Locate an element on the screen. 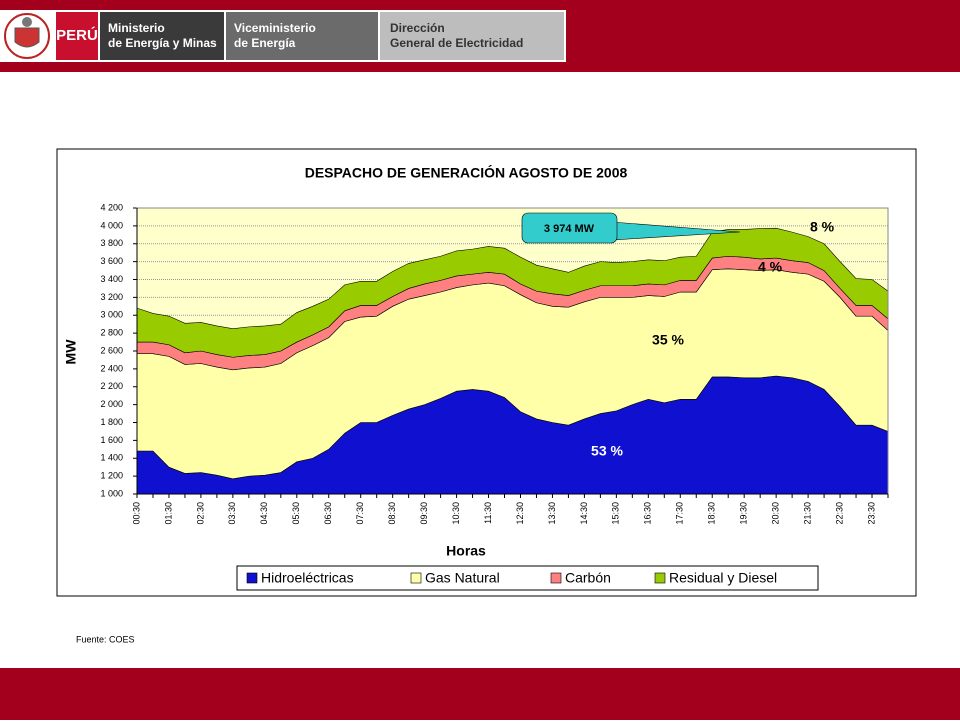 The height and width of the screenshot is (725, 960). y-tick-label: 1 800 is located at coordinates (111, 422).